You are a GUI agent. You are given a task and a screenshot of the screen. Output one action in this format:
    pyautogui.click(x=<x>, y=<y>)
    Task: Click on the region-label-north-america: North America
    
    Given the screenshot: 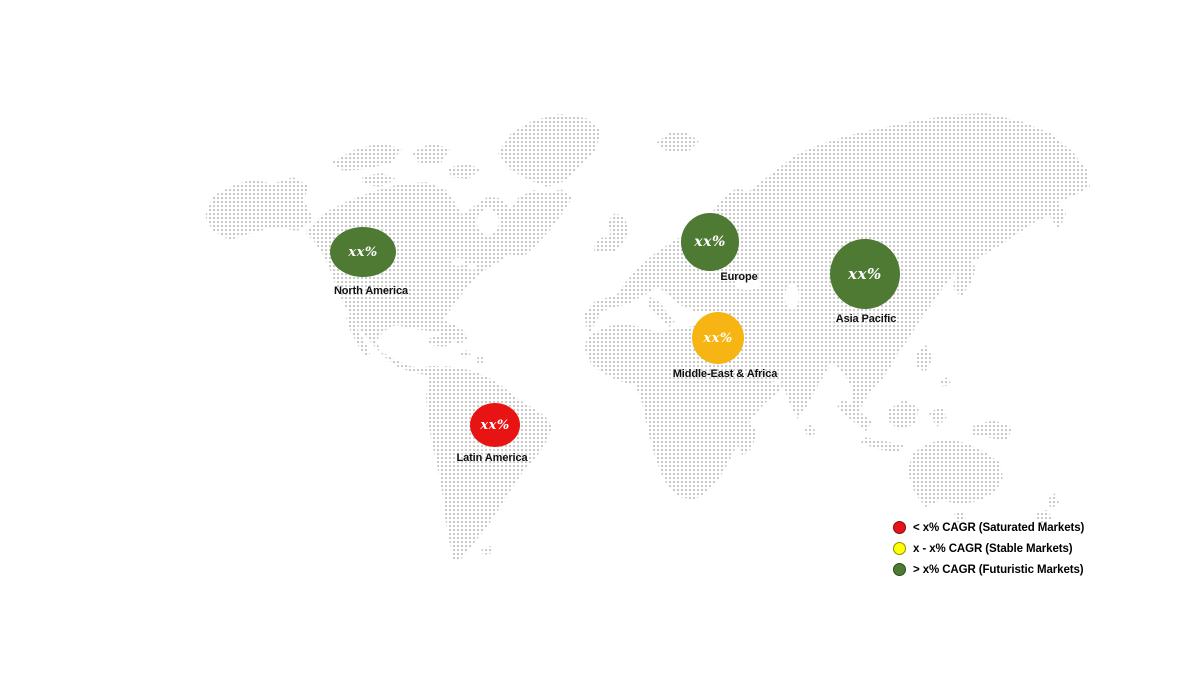 What is the action you would take?
    pyautogui.click(x=371, y=291)
    